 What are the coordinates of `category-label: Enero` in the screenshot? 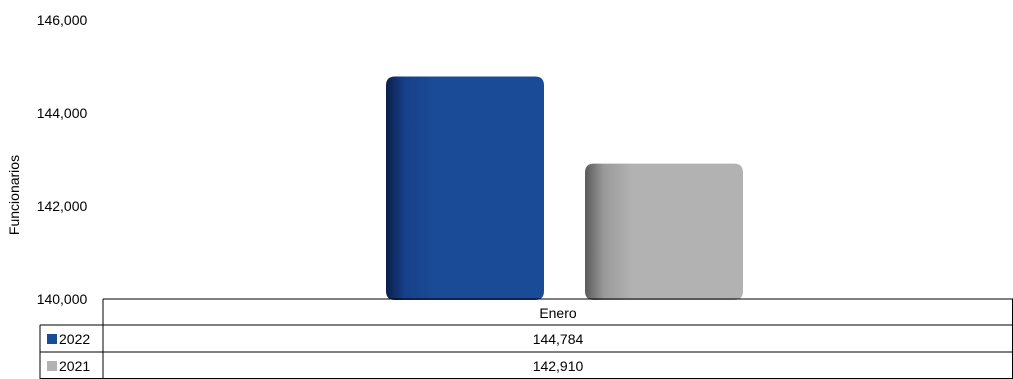 It's located at (558, 313).